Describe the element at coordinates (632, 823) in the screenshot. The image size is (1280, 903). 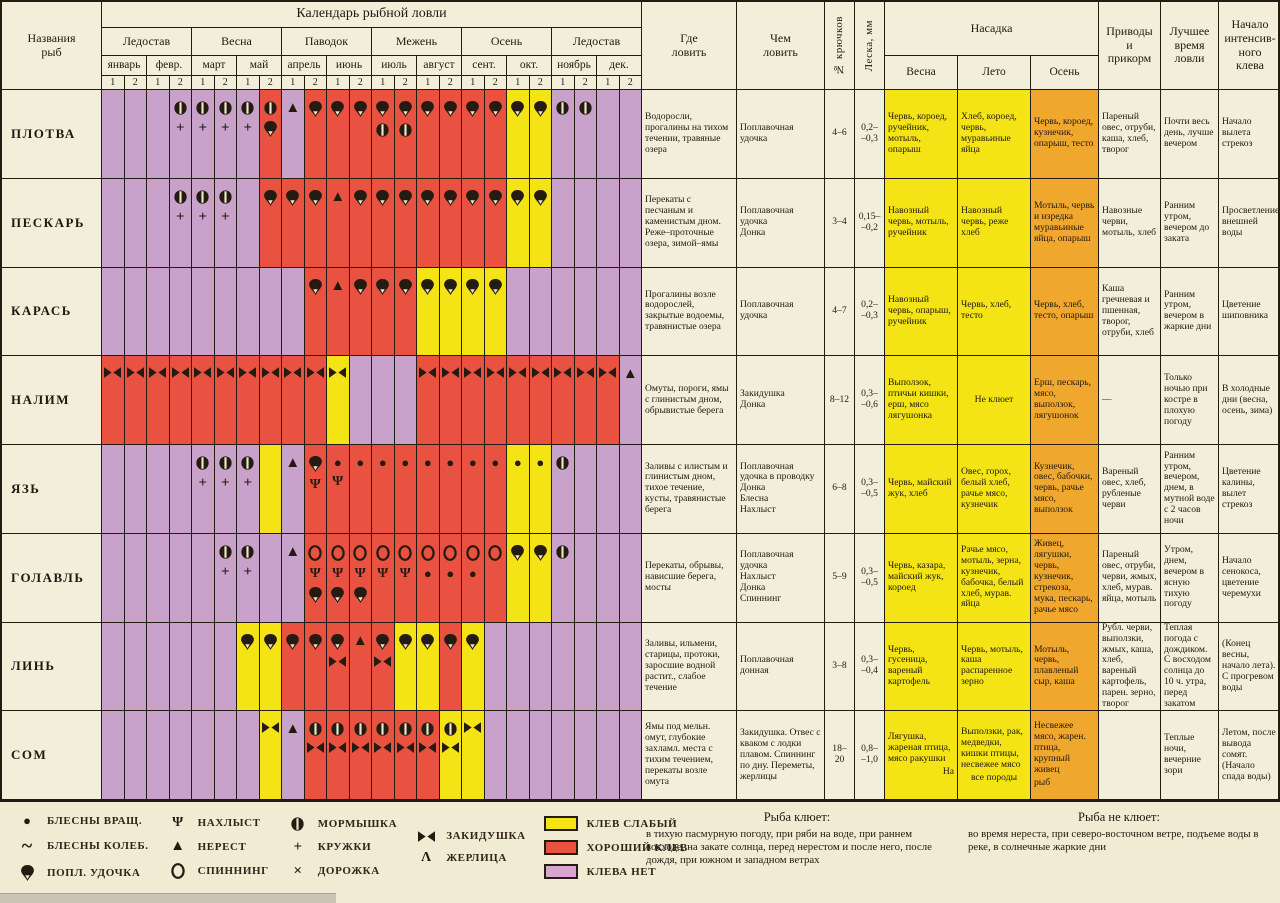
I see `color-legend-label: КЛЕВ СЛАБЫЙ` at that location.